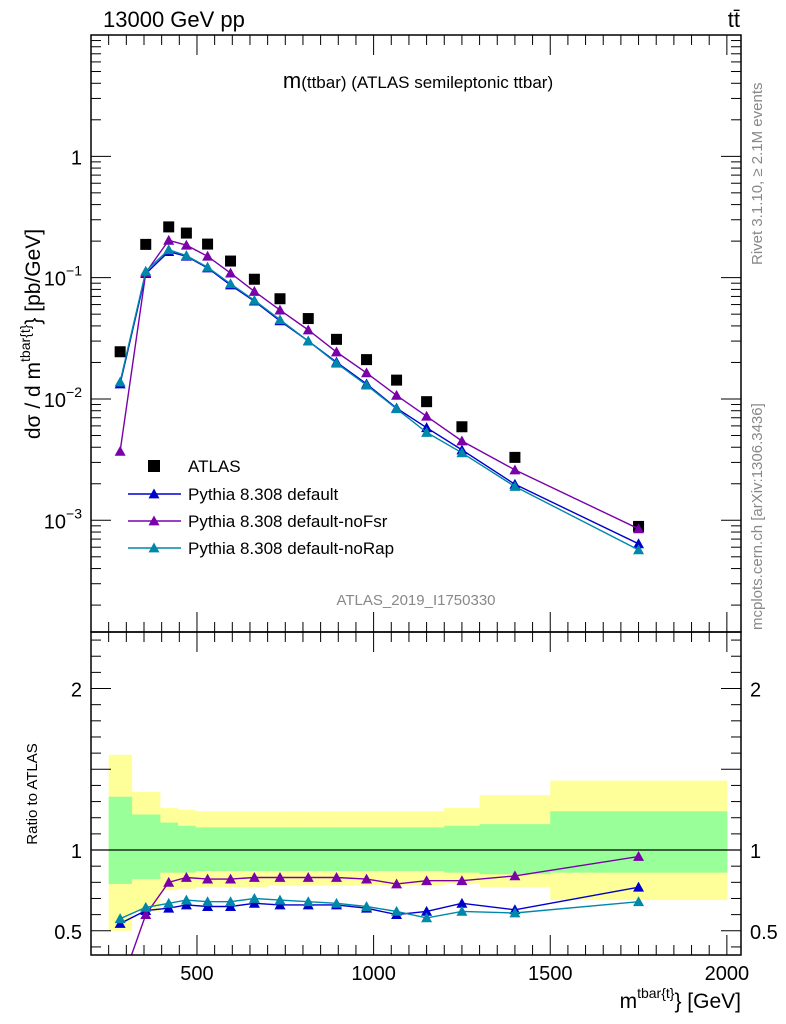 This screenshot has width=786, height=1024. I want to click on y-tick-label: 10⁻¹, so click(63, 277).